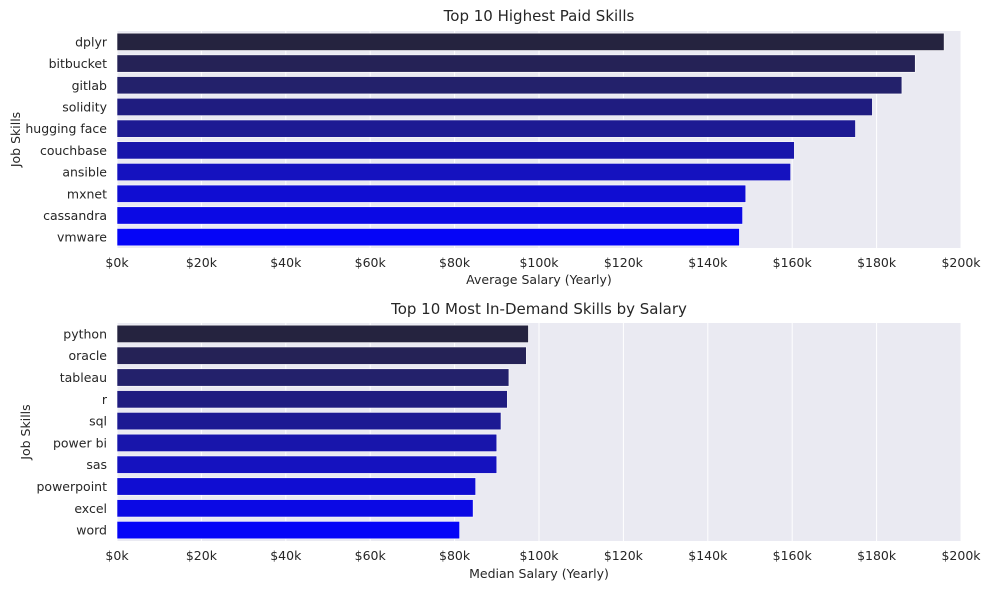 This screenshot has height=595, width=989. What do you see at coordinates (88, 355) in the screenshot?
I see `y-tick-label: oracle` at bounding box center [88, 355].